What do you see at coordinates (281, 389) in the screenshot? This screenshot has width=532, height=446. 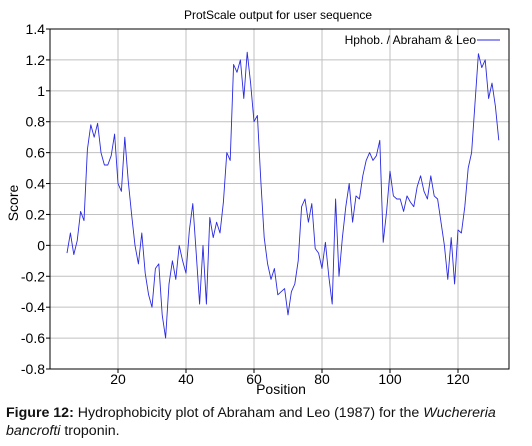 I see `x-axis-label: Position` at bounding box center [281, 389].